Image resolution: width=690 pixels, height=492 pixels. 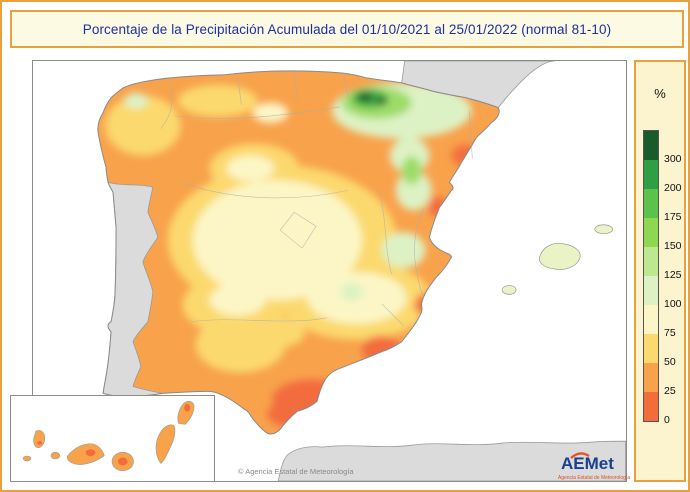 What do you see at coordinates (237, 299) in the screenshot?
I see `precip-zone-badajoz-cream` at bounding box center [237, 299].